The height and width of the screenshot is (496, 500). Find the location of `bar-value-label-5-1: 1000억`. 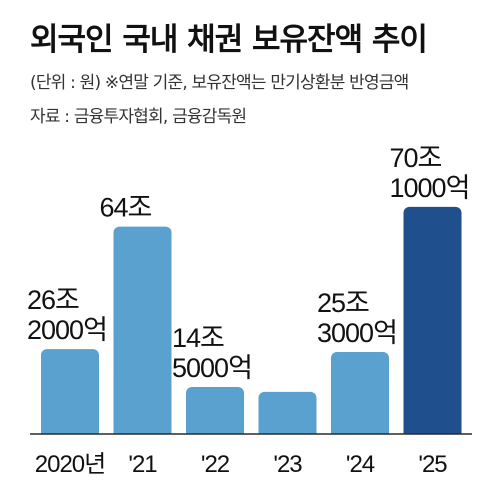

bar-value-label-5-1: 1000억 is located at coordinates (430, 188).